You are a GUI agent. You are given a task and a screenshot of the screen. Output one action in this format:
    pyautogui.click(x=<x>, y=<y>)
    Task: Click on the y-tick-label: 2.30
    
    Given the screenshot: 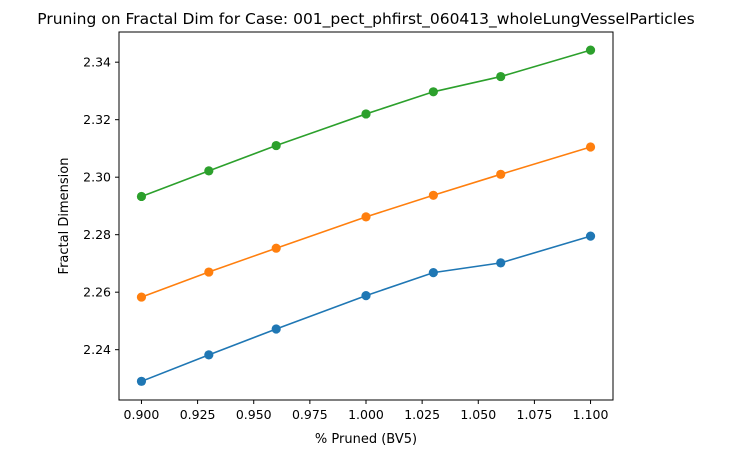 What is the action you would take?
    pyautogui.click(x=97, y=177)
    